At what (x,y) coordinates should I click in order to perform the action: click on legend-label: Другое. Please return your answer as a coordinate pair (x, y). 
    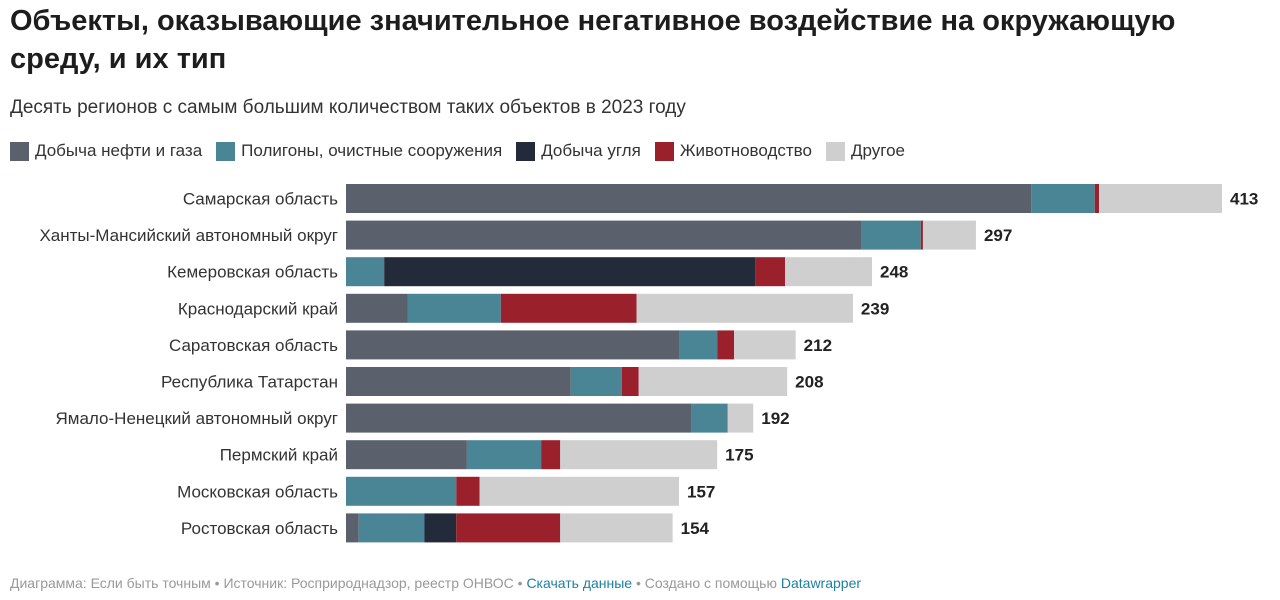
    Looking at the image, I should click on (877, 150).